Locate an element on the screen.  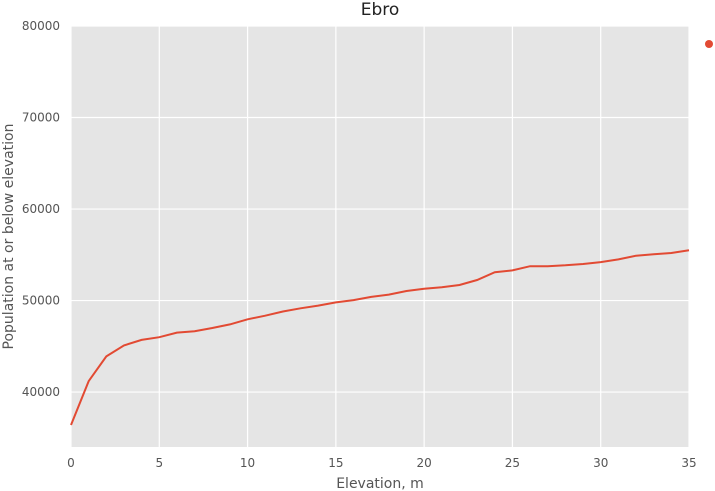
y-axis-label: Population at or below elevation is located at coordinates (9, 237).